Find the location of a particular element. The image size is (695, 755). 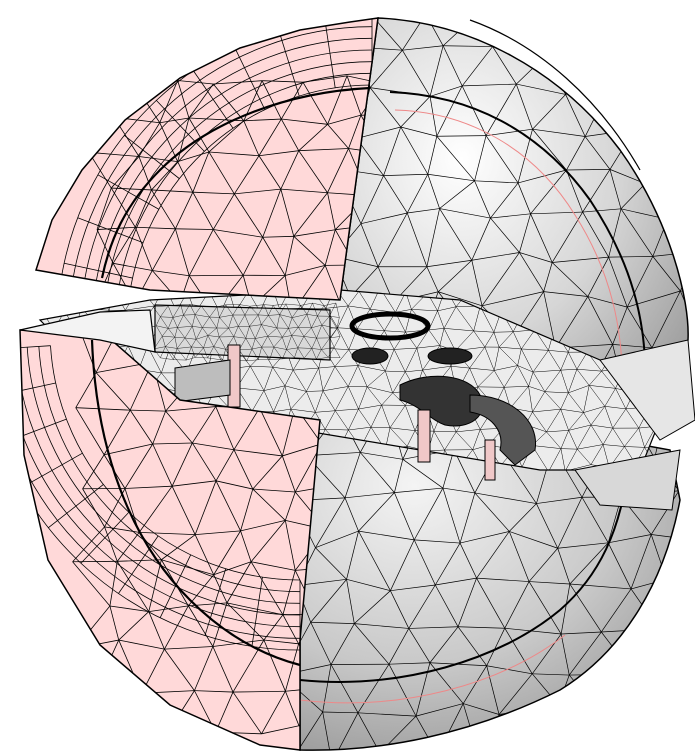

plate-component is located at coordinates (242, 332).